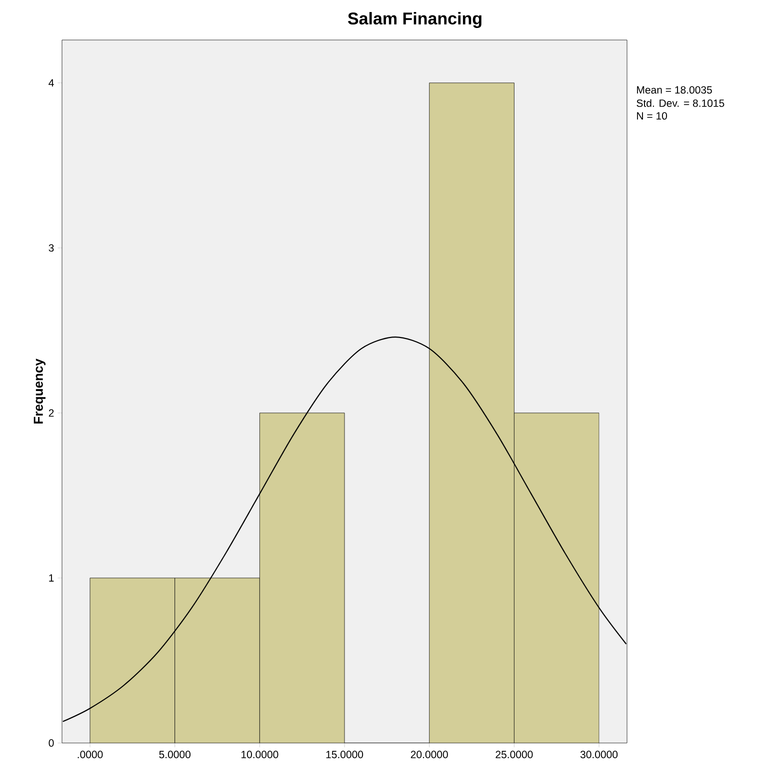 Image resolution: width=760 pixels, height=776 pixels. I want to click on y-tick-label: 4, so click(51, 83).